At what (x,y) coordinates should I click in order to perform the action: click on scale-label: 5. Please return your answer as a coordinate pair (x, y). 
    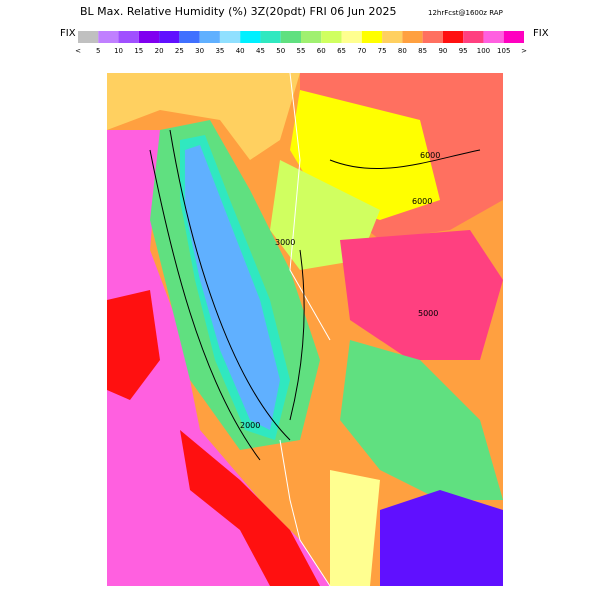
    Looking at the image, I should click on (98, 51).